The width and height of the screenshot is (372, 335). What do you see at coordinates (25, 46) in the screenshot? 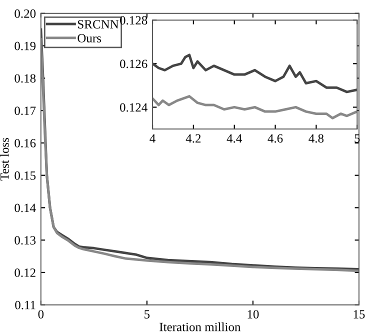
I see `y-tick-label: 0.19` at bounding box center [25, 46].